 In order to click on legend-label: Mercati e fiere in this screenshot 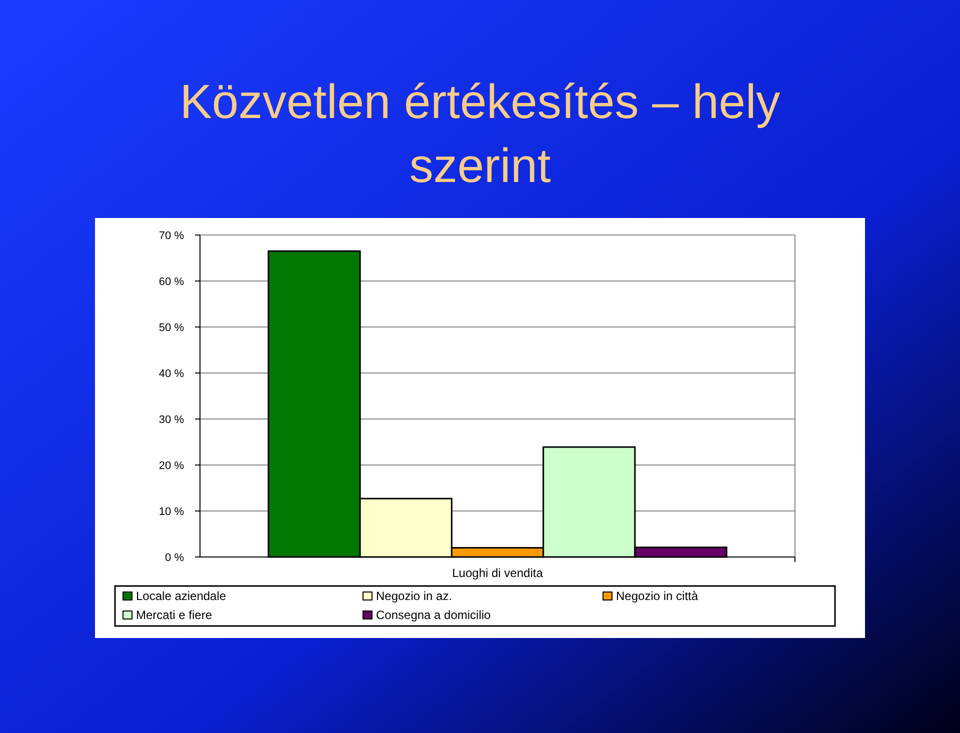, I will do `click(174, 615)`.